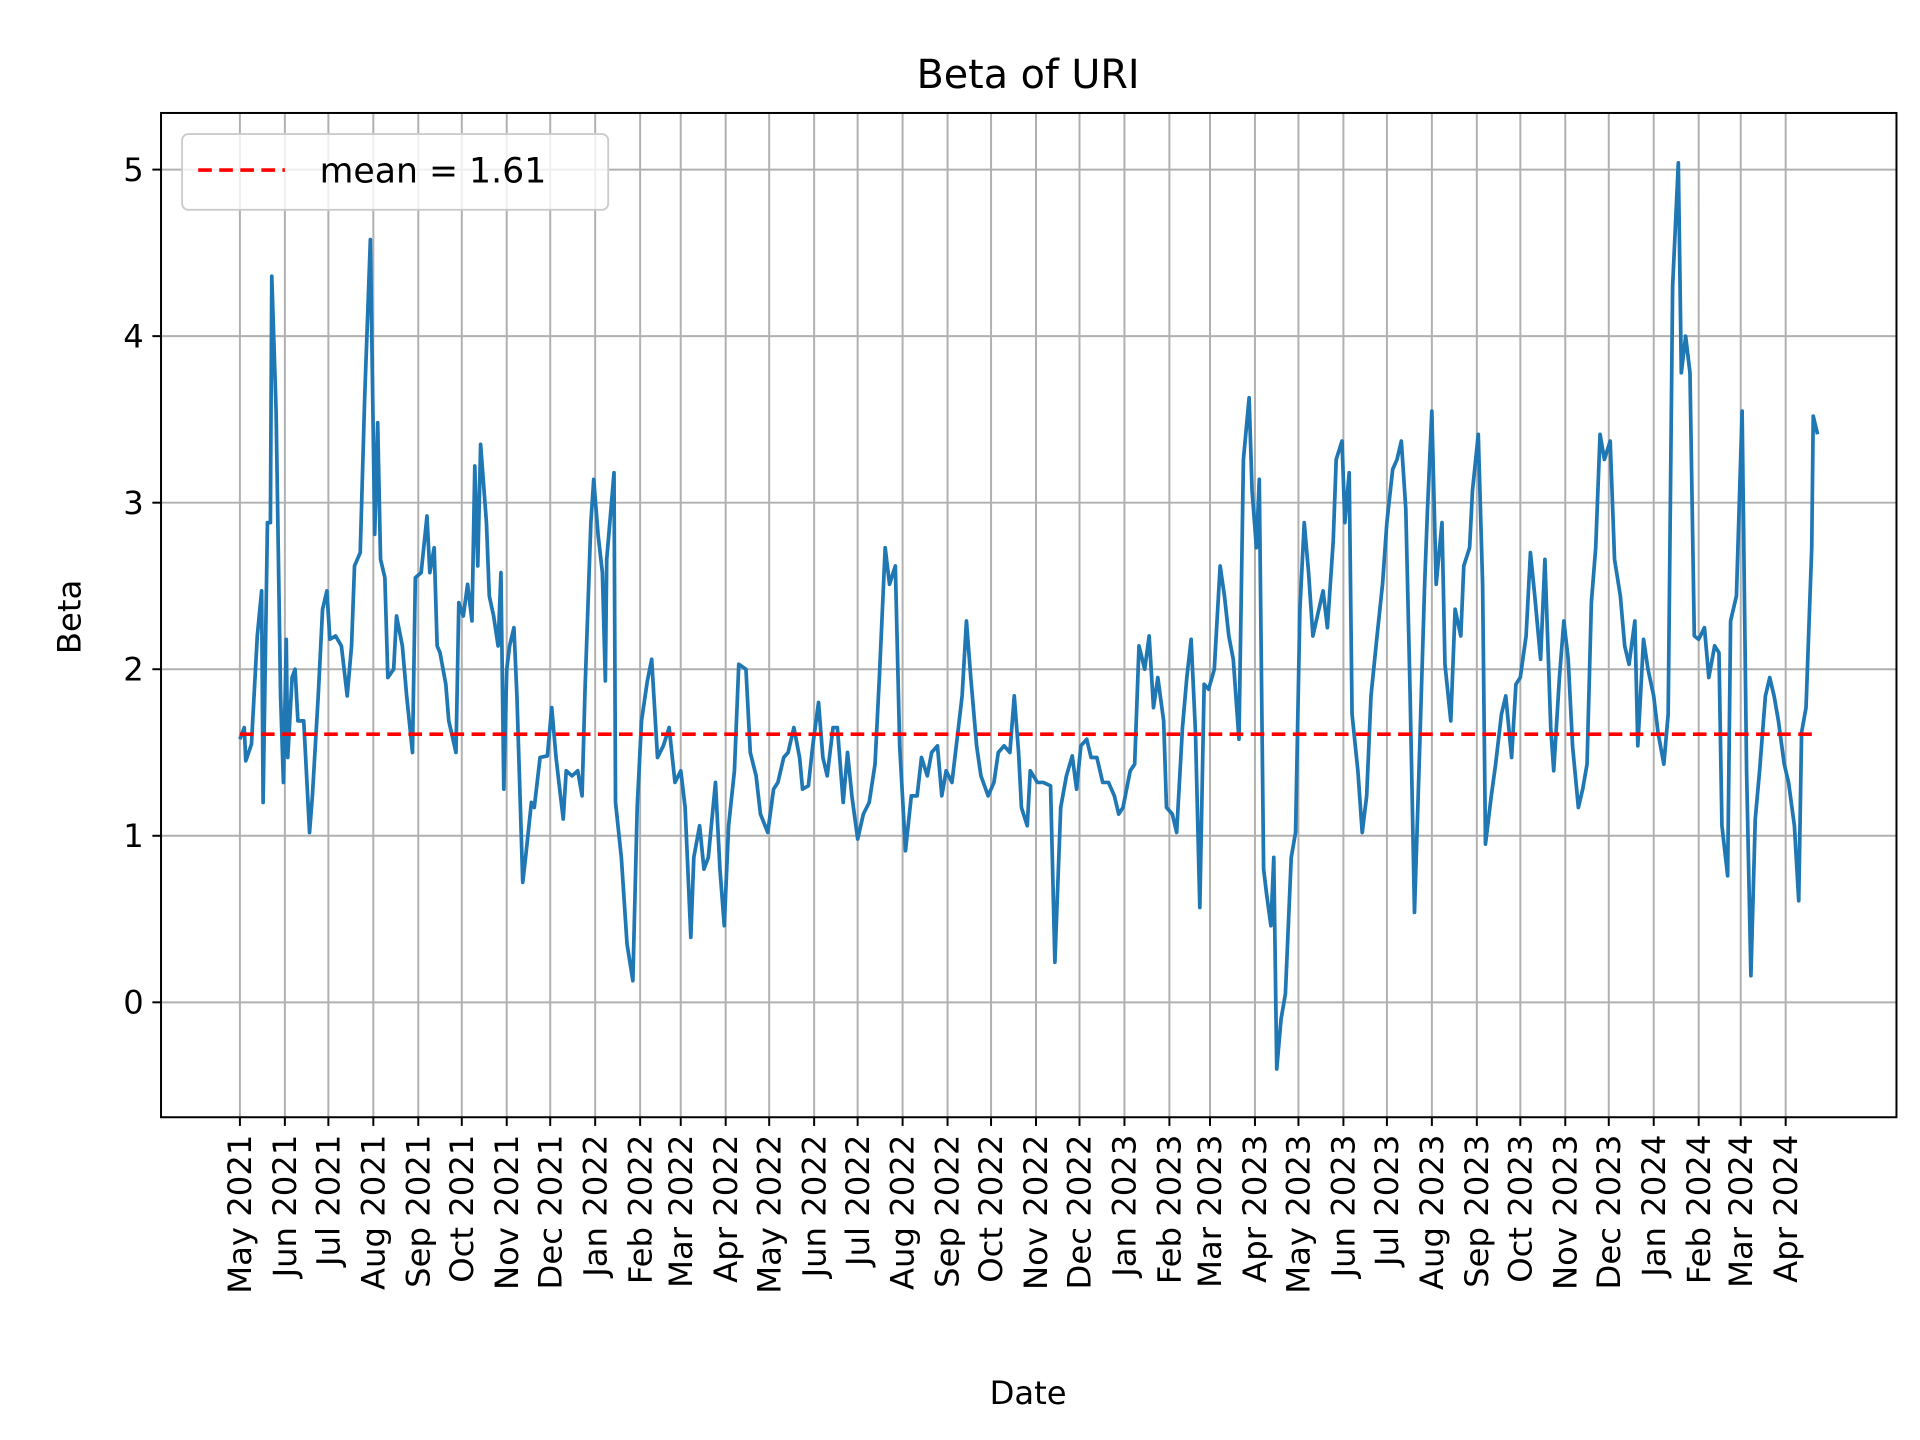  I want to click on x-tick-label: Jul 2023, so click(1387, 1201).